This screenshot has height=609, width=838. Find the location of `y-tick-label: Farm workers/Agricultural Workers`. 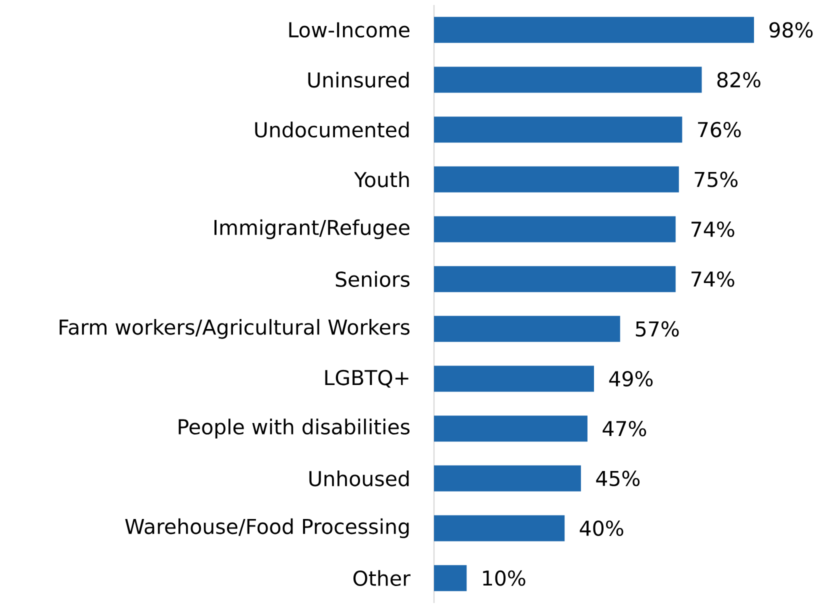

y-tick-label: Farm workers/Agricultural Workers is located at coordinates (235, 329).